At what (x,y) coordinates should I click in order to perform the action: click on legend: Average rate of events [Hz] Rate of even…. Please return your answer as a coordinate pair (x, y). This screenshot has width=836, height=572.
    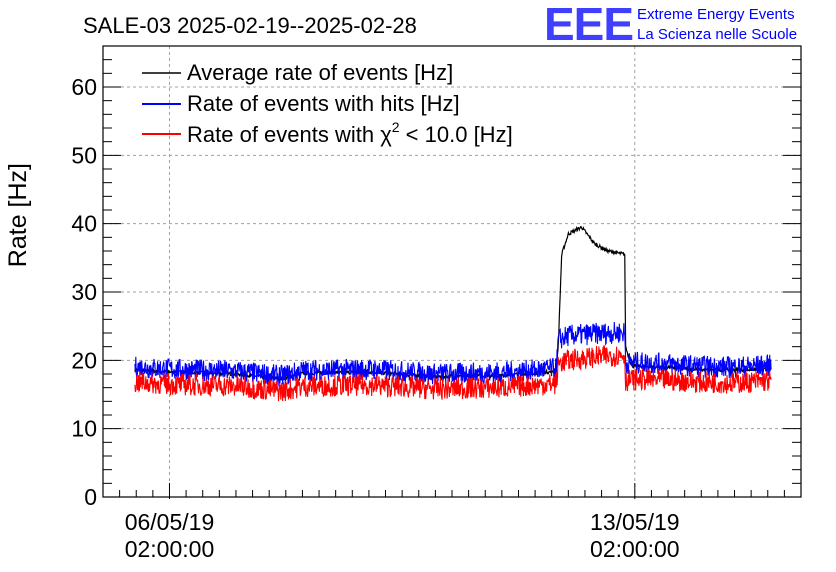
    Looking at the image, I should click on (327, 103).